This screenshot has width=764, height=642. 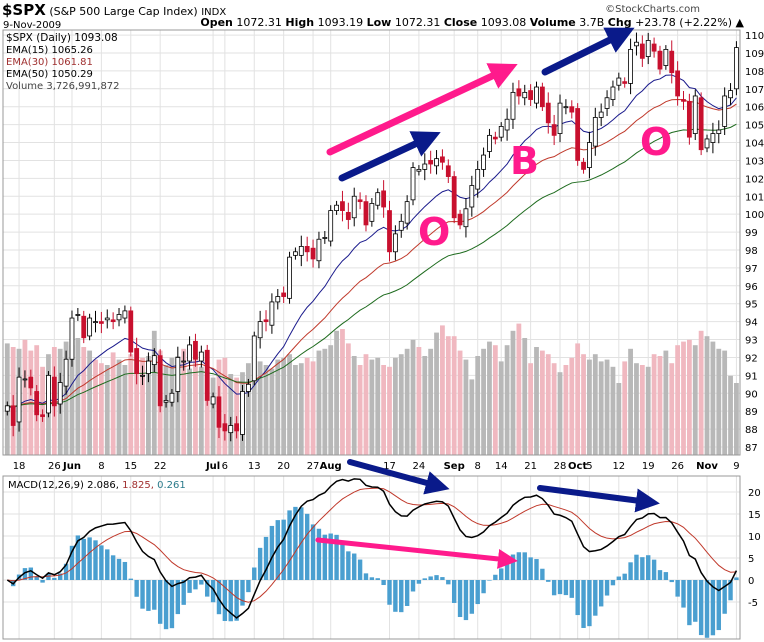 What do you see at coordinates (103, 485) in the screenshot?
I see `macd-value: 2.086,` at bounding box center [103, 485].